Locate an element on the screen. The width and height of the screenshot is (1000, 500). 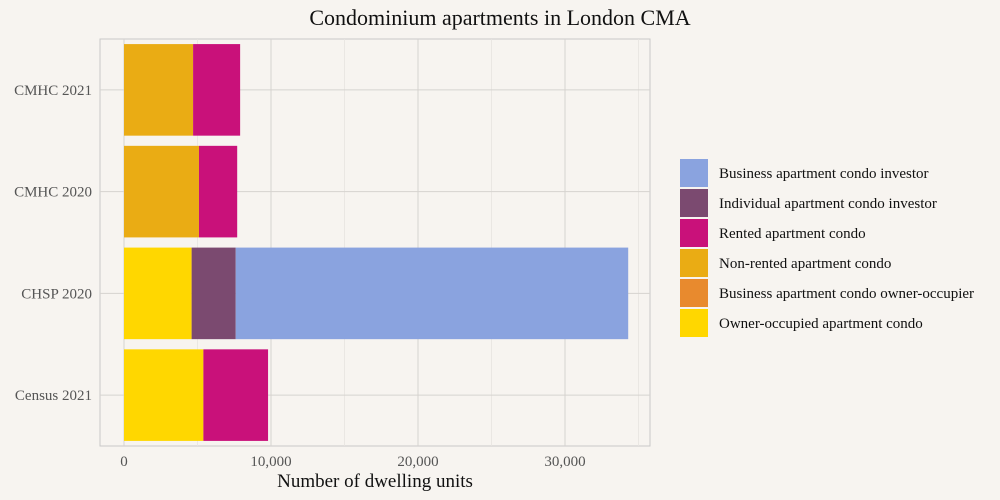
y-tick-label: CMHC 2020 is located at coordinates (53, 193).